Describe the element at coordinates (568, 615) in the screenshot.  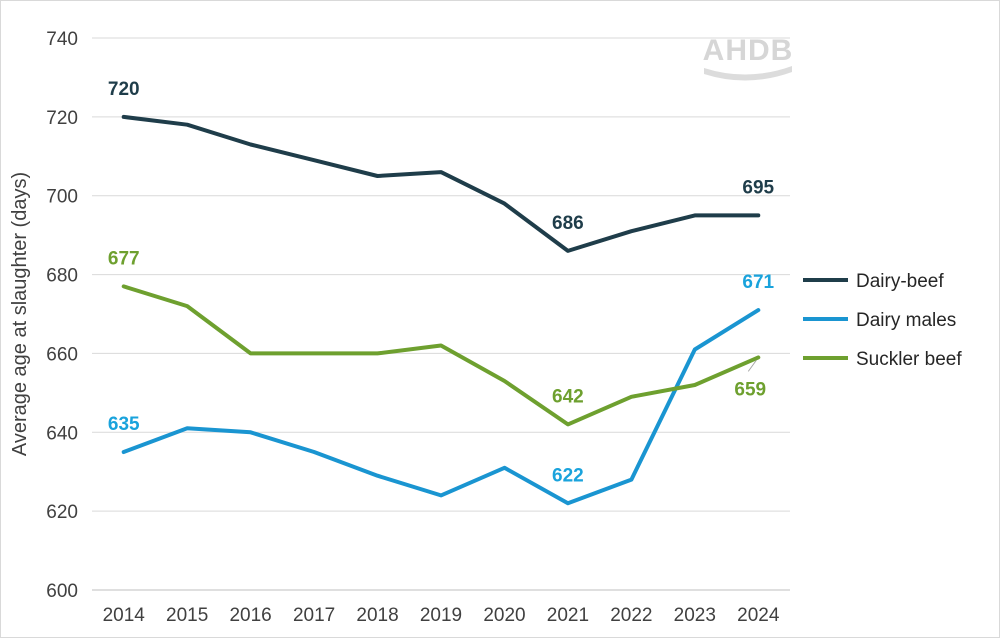
I see `x-tick-label: 2021` at that location.